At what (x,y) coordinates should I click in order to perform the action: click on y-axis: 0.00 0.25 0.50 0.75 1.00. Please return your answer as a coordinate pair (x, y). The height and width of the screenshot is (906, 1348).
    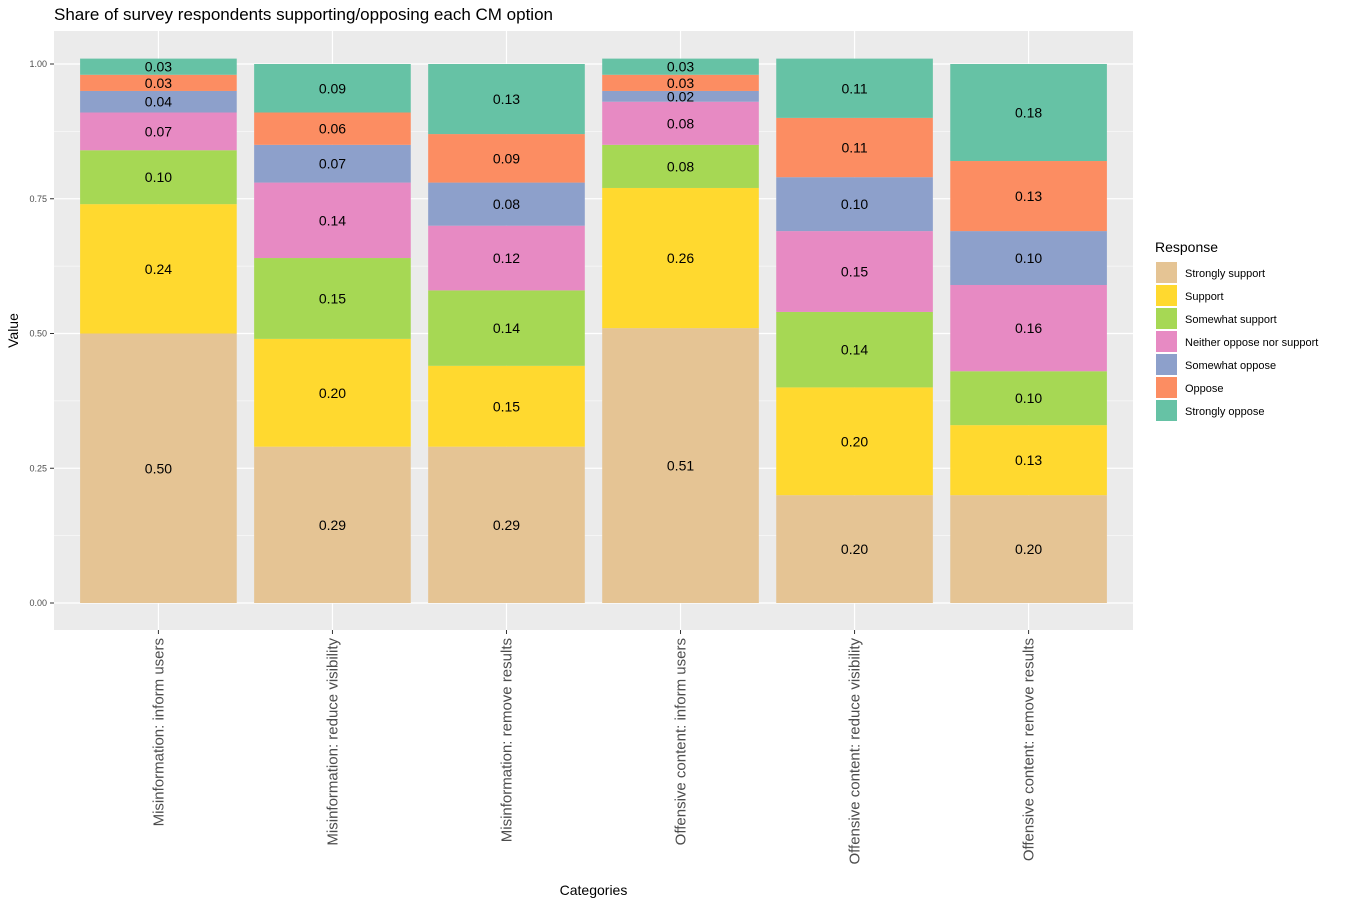
    Looking at the image, I should click on (41, 333).